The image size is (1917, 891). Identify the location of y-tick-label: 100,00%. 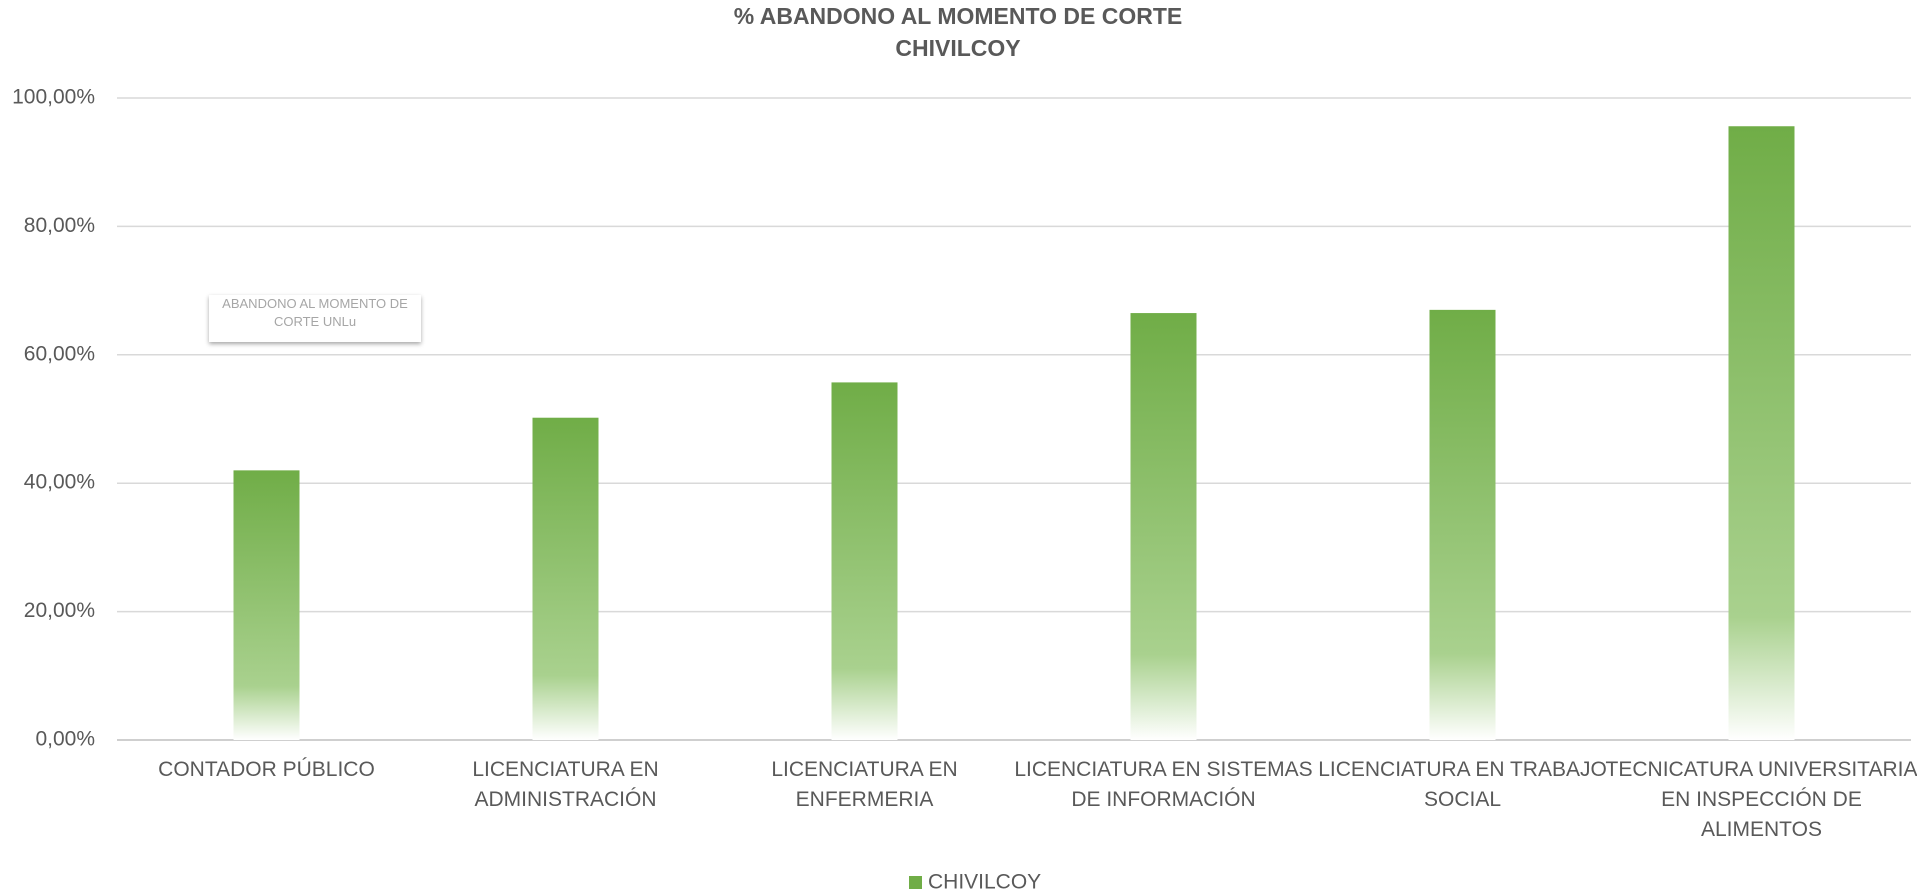
(53, 97).